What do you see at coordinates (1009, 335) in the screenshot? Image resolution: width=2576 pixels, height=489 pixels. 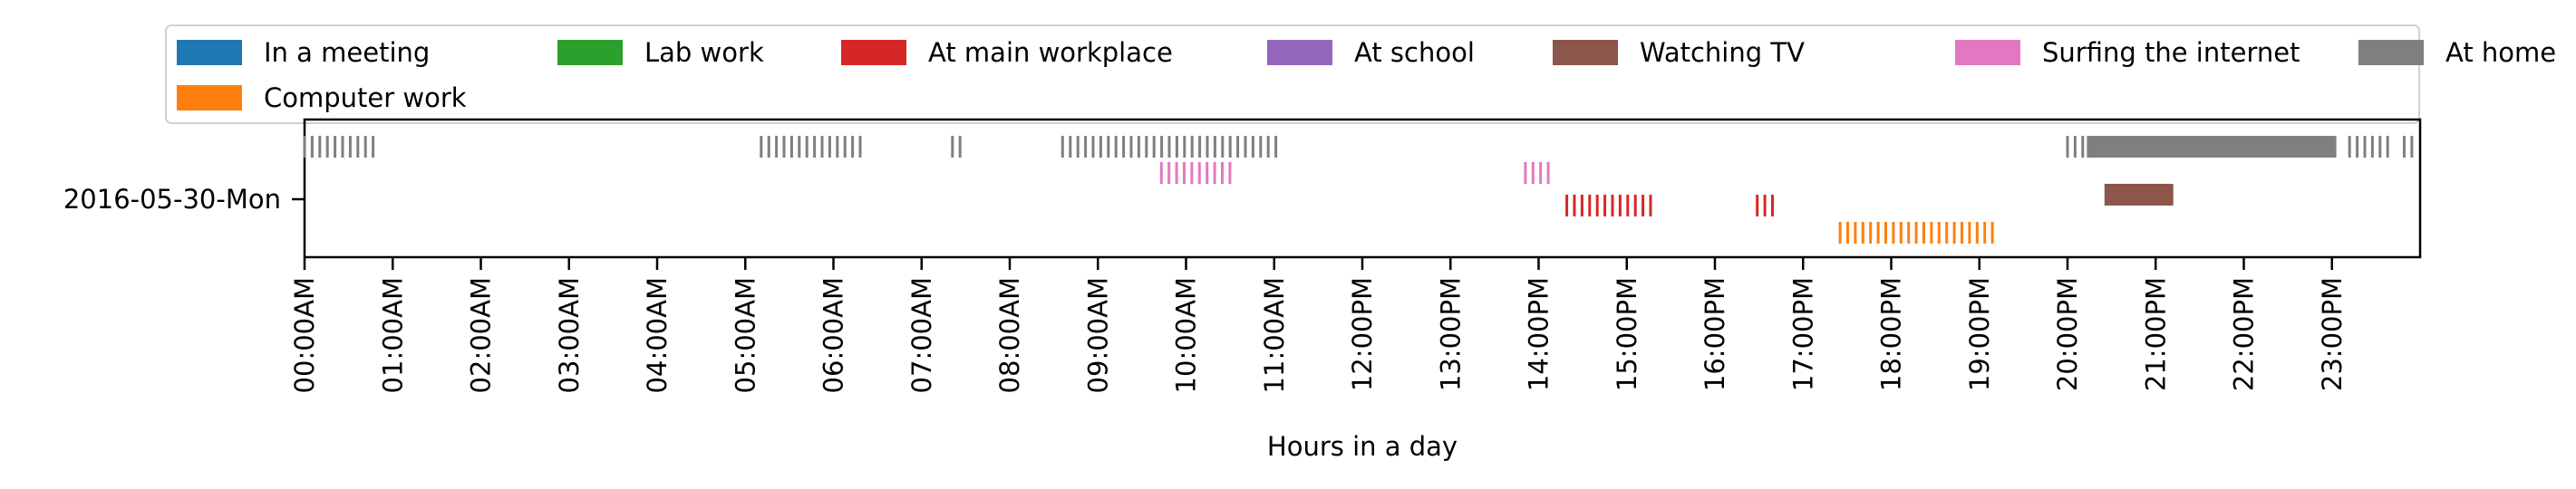 I see `x-tick-label: 08:00AM` at bounding box center [1009, 335].